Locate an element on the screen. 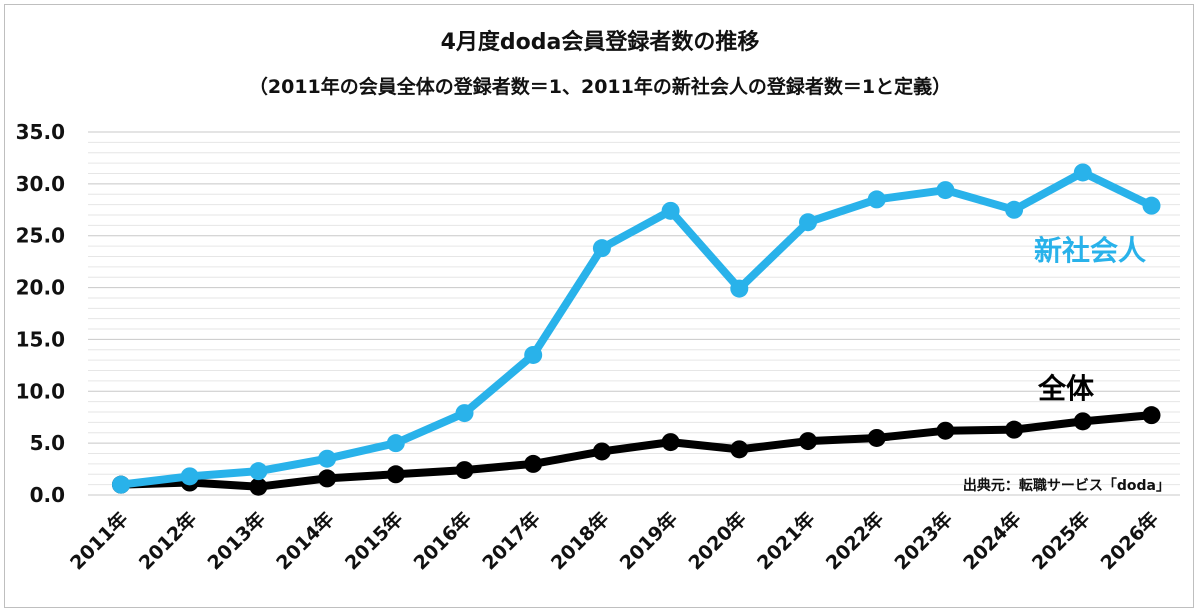  chart-subtitle: （2011年の会員全体の登録者数＝1、2011年の新社会人の登録者数＝1と定義） is located at coordinates (600, 87).